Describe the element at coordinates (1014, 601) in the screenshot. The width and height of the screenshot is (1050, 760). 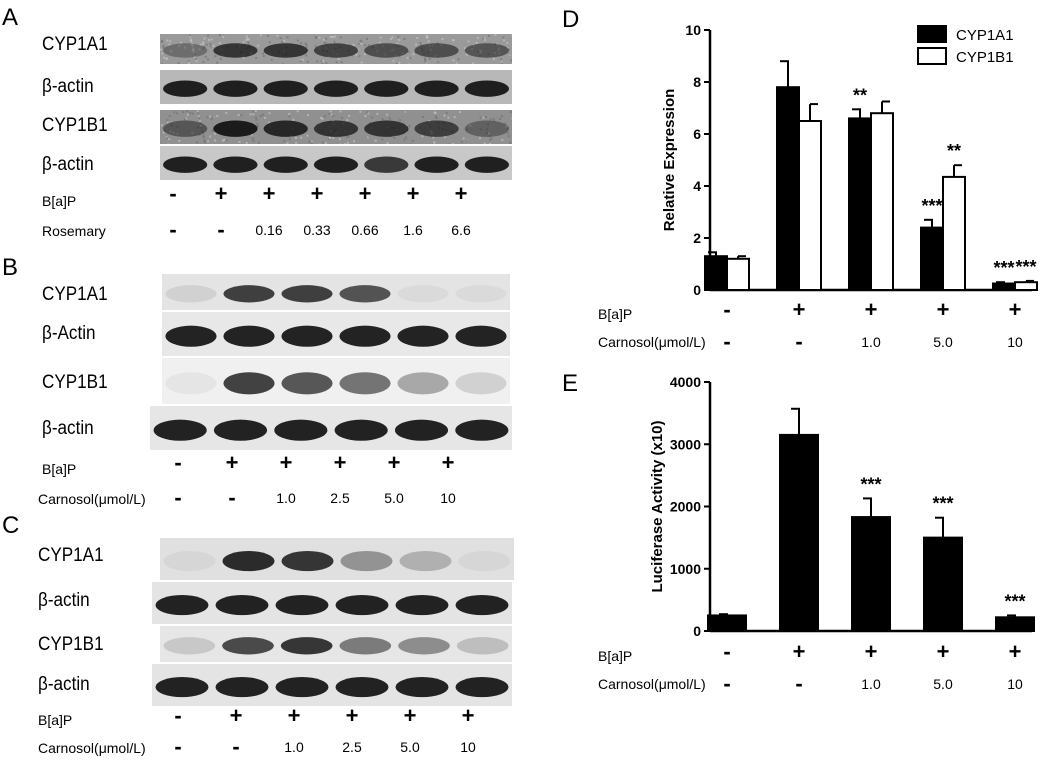
I see `significance-label: ***` at that location.